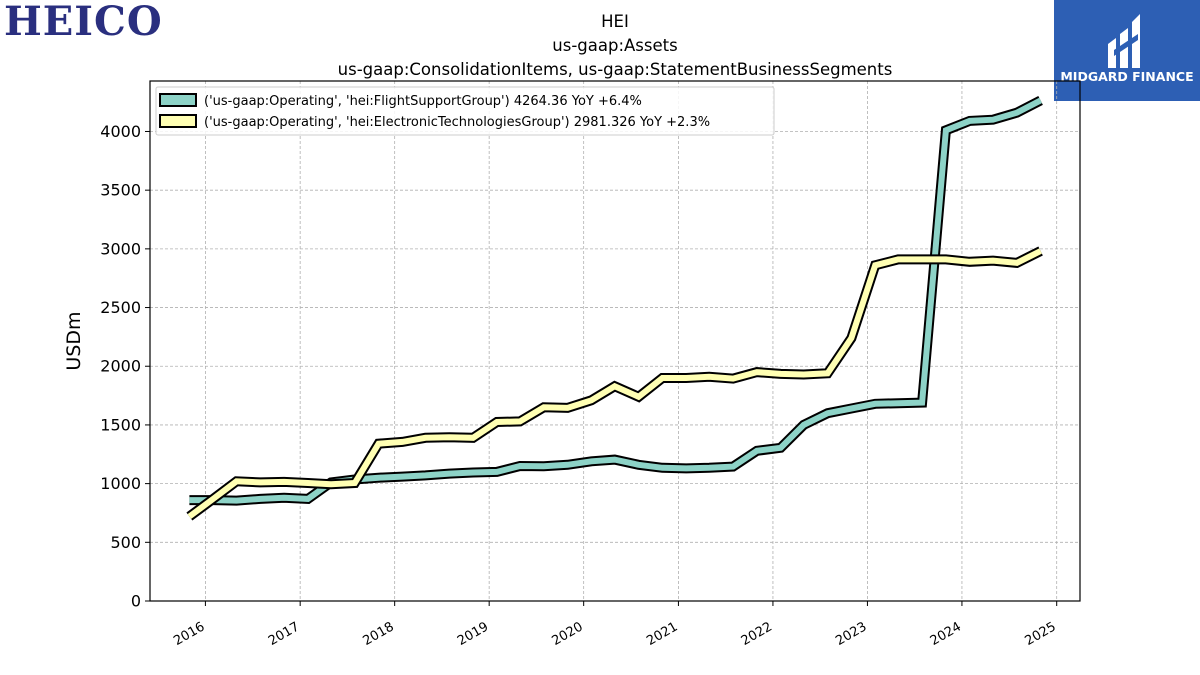  What do you see at coordinates (1127, 76) in the screenshot?
I see `midgard-finance-wordmark: MIDGARD FINANCE` at bounding box center [1127, 76].